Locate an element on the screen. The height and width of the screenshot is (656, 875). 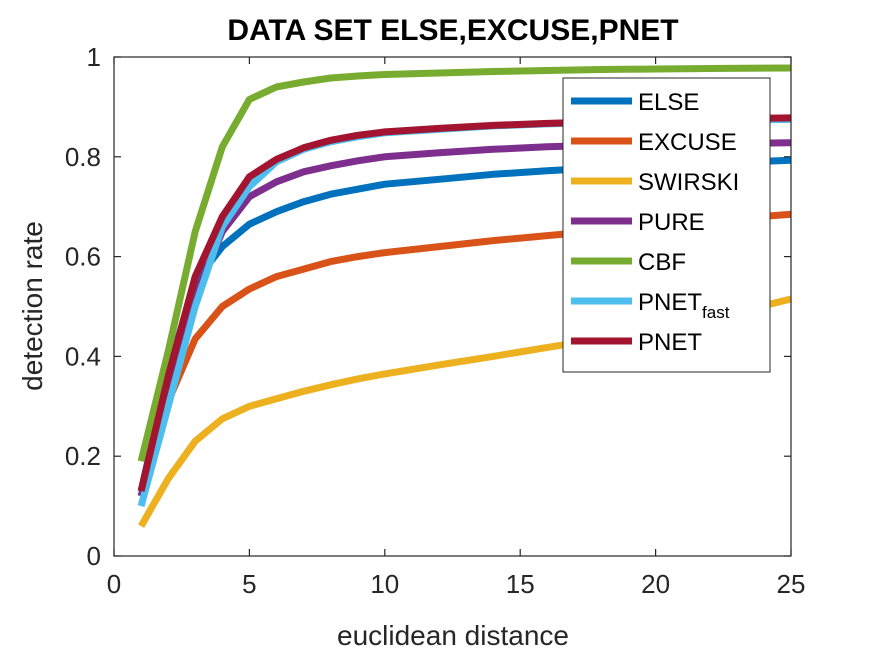
y-tick-label: 0.2 is located at coordinates (83, 456).